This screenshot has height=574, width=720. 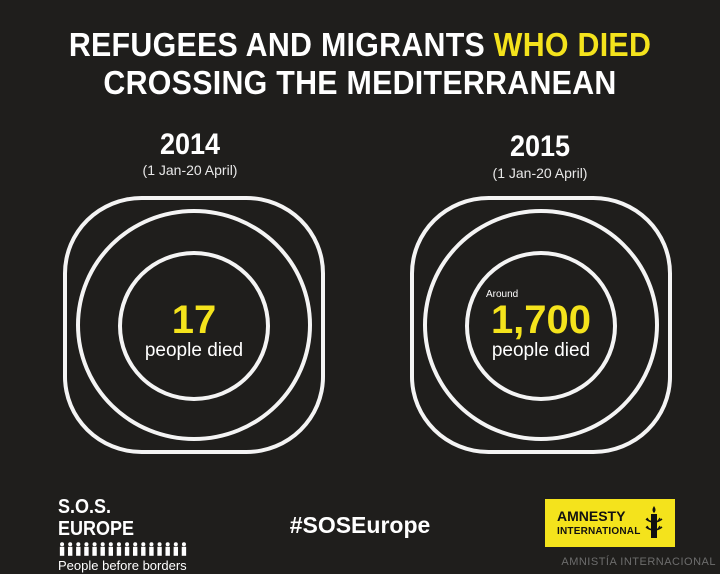 I want to click on watermark: AMNISTÍA INTERNACIONAL, so click(x=638, y=562).